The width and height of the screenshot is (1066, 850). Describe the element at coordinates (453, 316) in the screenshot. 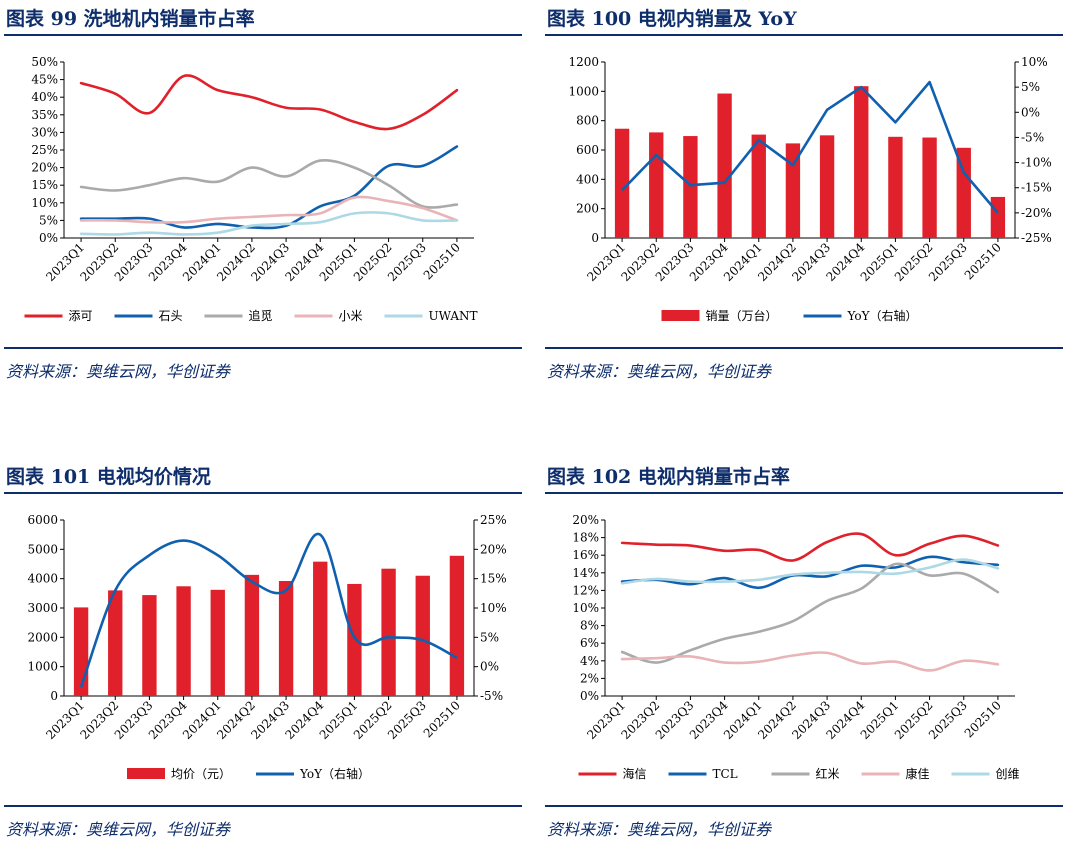

I see `legend-label: UWANT` at that location.